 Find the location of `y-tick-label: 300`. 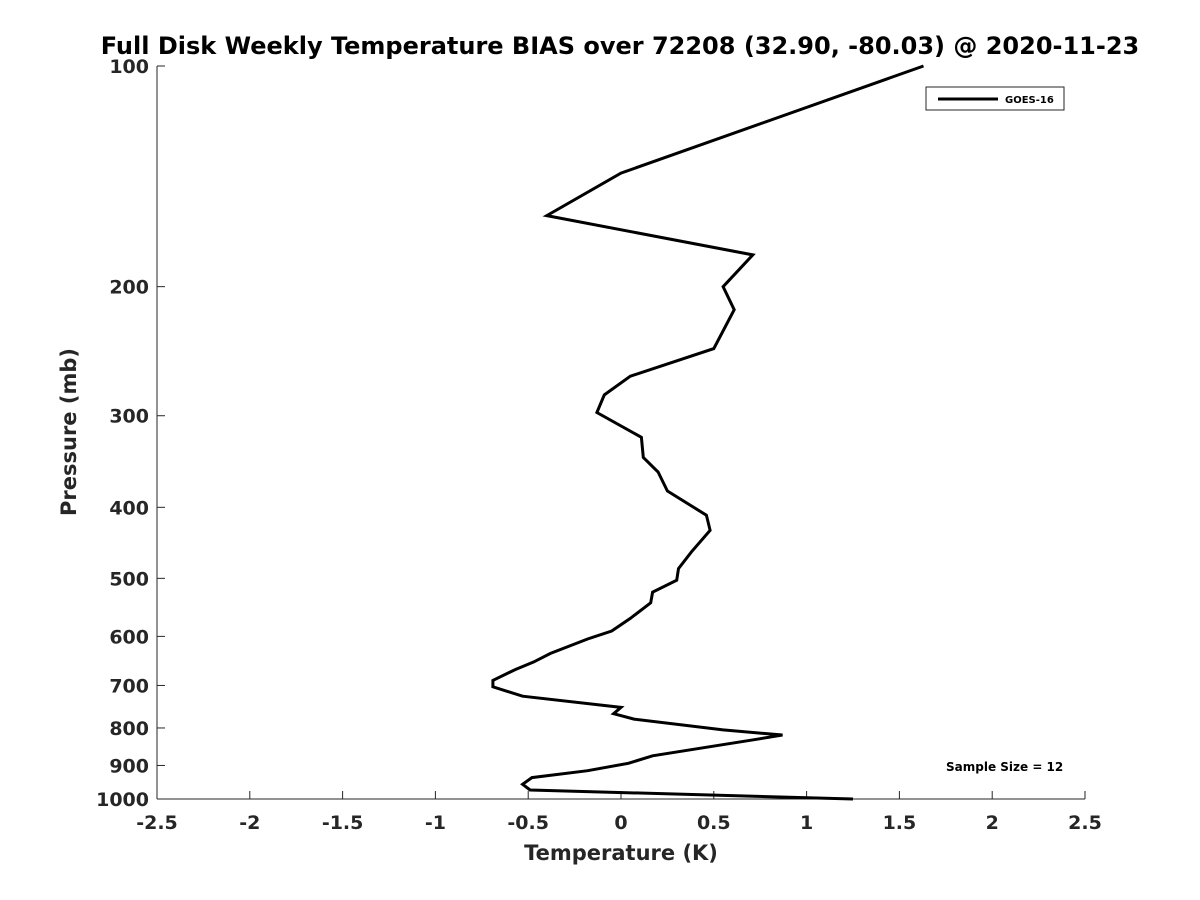

y-tick-label: 300 is located at coordinates (129, 417).